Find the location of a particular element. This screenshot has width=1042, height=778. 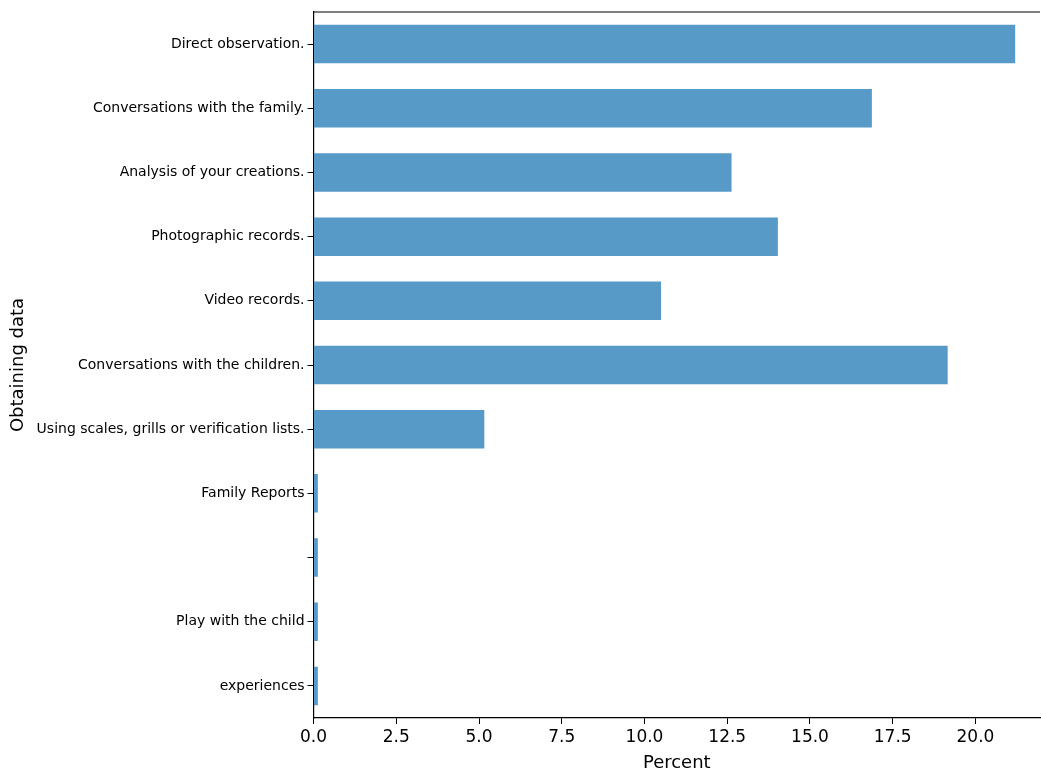

y-tick-label: Family Reports is located at coordinates (253, 492).